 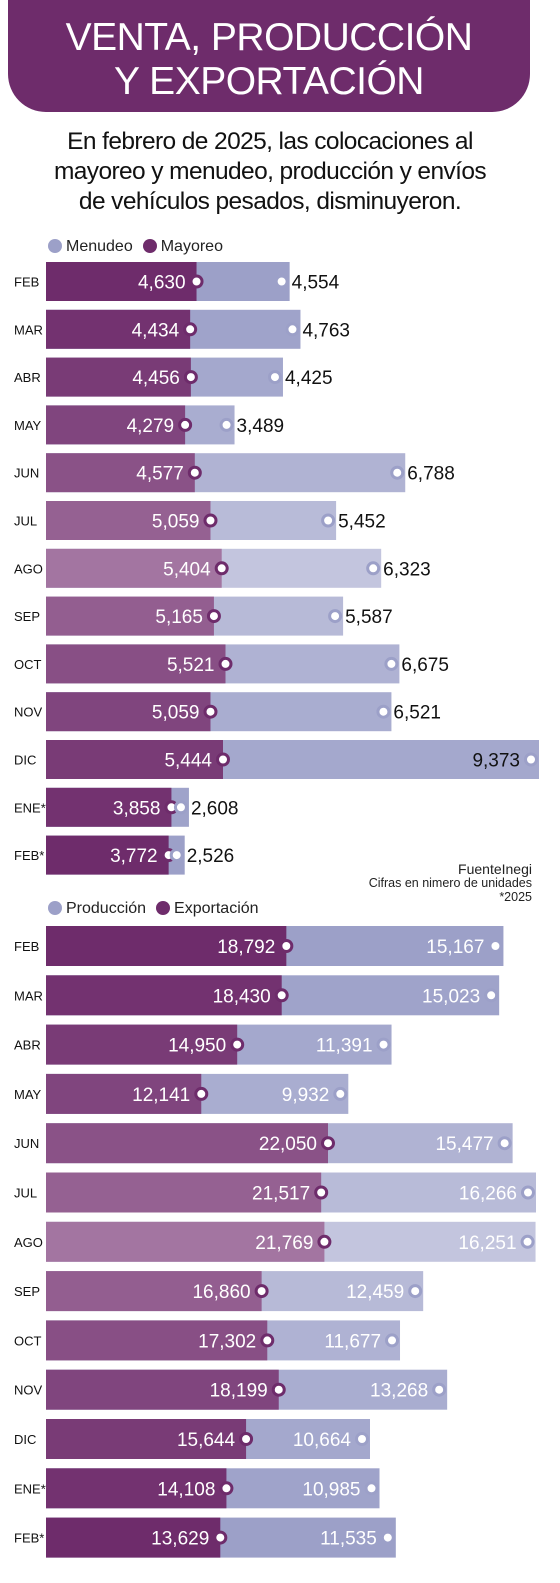 What do you see at coordinates (352, 1341) in the screenshot?
I see `prod-label-producción-oct: 11,677` at bounding box center [352, 1341].